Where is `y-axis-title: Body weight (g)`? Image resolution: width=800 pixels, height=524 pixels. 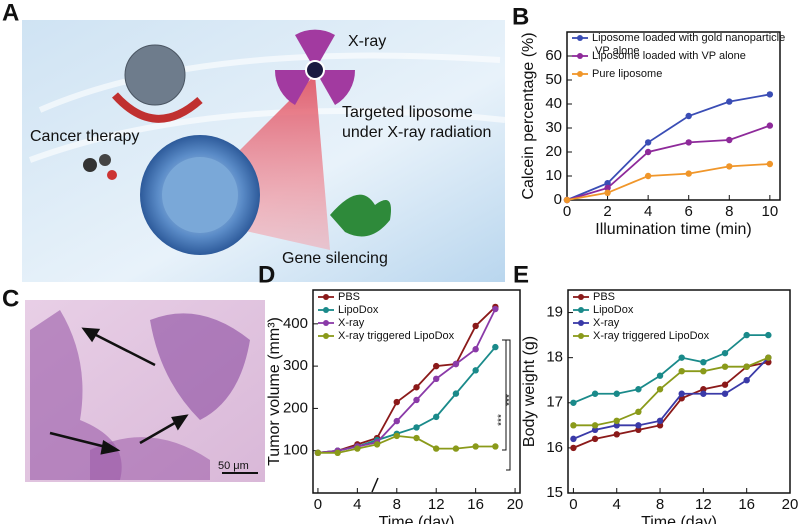 y-axis-title: Body weight (g) is located at coordinates (529, 391).